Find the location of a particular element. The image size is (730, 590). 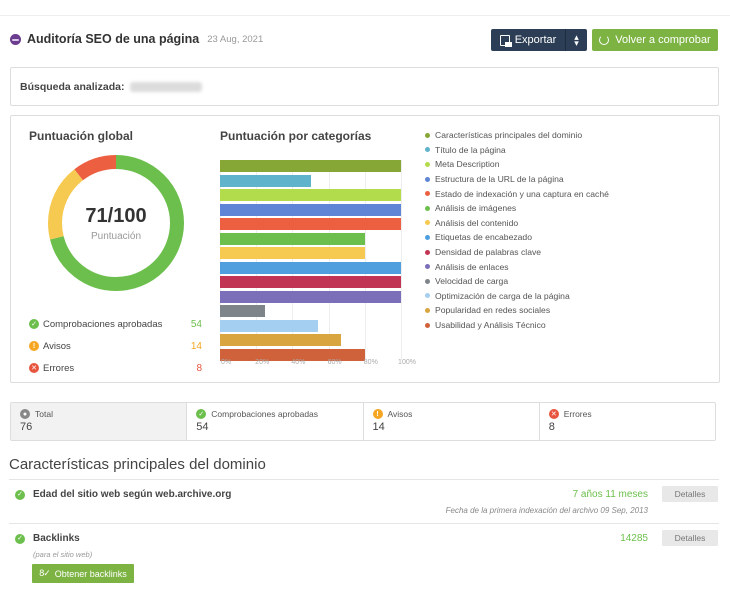

legend-errors-label: Errores is located at coordinates (59, 368).